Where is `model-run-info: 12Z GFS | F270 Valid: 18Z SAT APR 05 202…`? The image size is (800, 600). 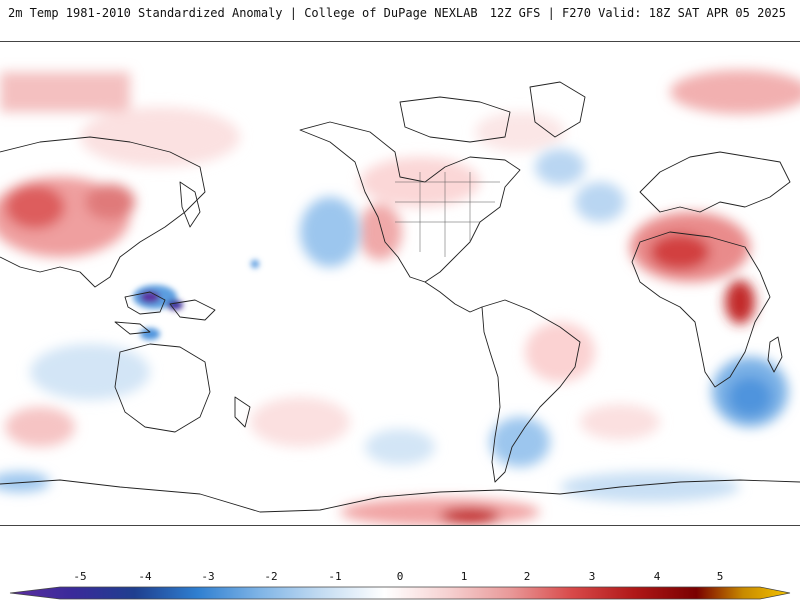 model-run-info: 12Z GFS | F270 Valid: 18Z SAT APR 05 202… is located at coordinates (637, 13).